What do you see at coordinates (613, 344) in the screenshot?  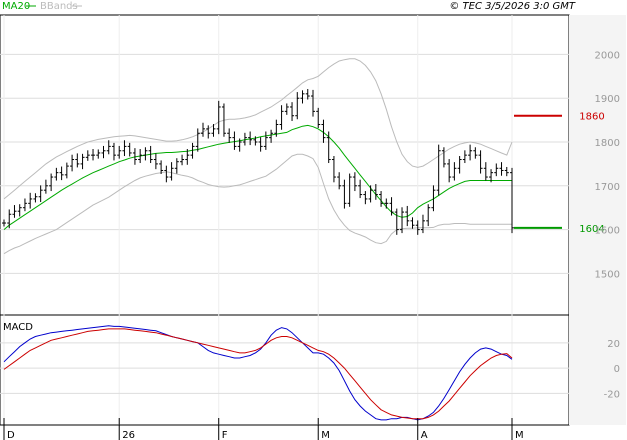 I see `macd-tick-label: 20` at bounding box center [613, 344].